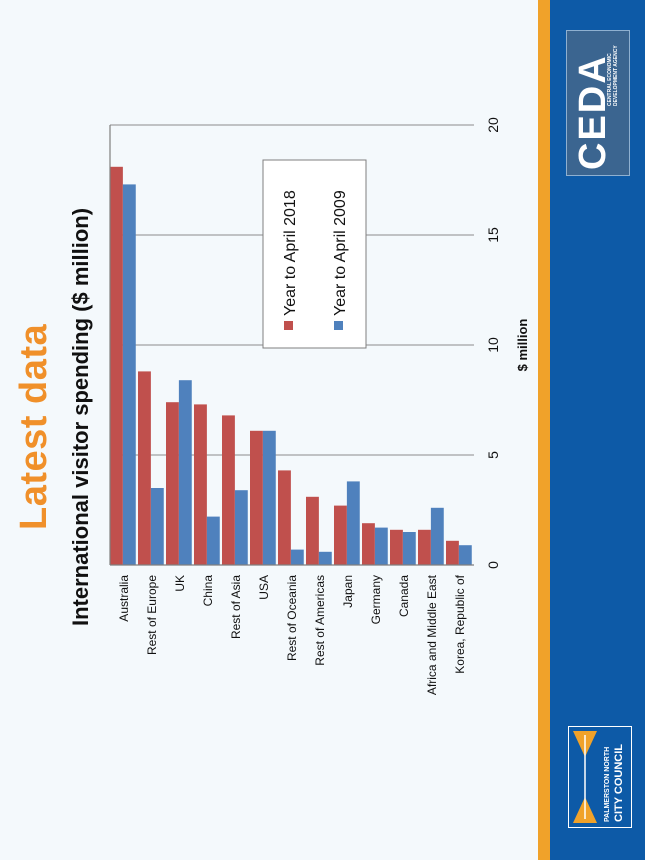 This screenshot has width=645, height=860. I want to click on tick-labels: 0 5 10 15 20, so click(493, 343).